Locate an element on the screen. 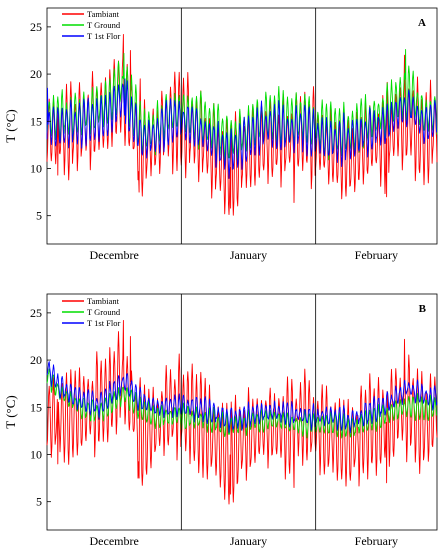 The height and width of the screenshot is (550, 443). panel-a-month-separators is located at coordinates (248, 126).